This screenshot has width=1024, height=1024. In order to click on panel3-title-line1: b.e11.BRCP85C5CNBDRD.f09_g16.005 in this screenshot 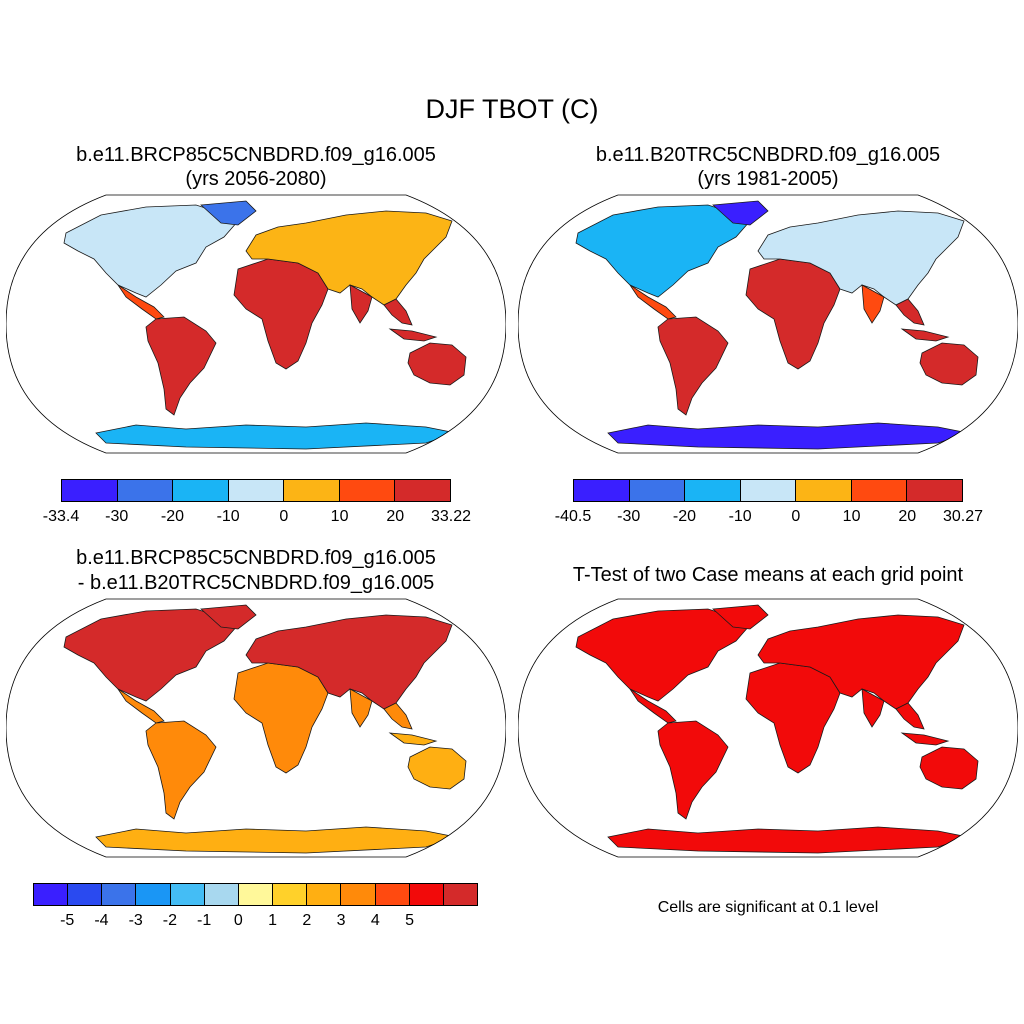, I will do `click(256, 558)`.